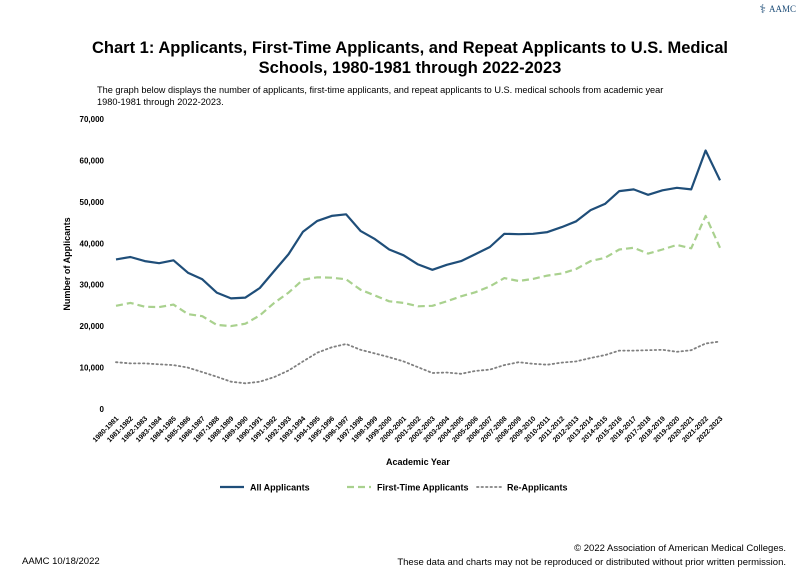 The image size is (800, 581). Describe the element at coordinates (92, 119) in the screenshot. I see `y-tick-label: 70,000` at that location.